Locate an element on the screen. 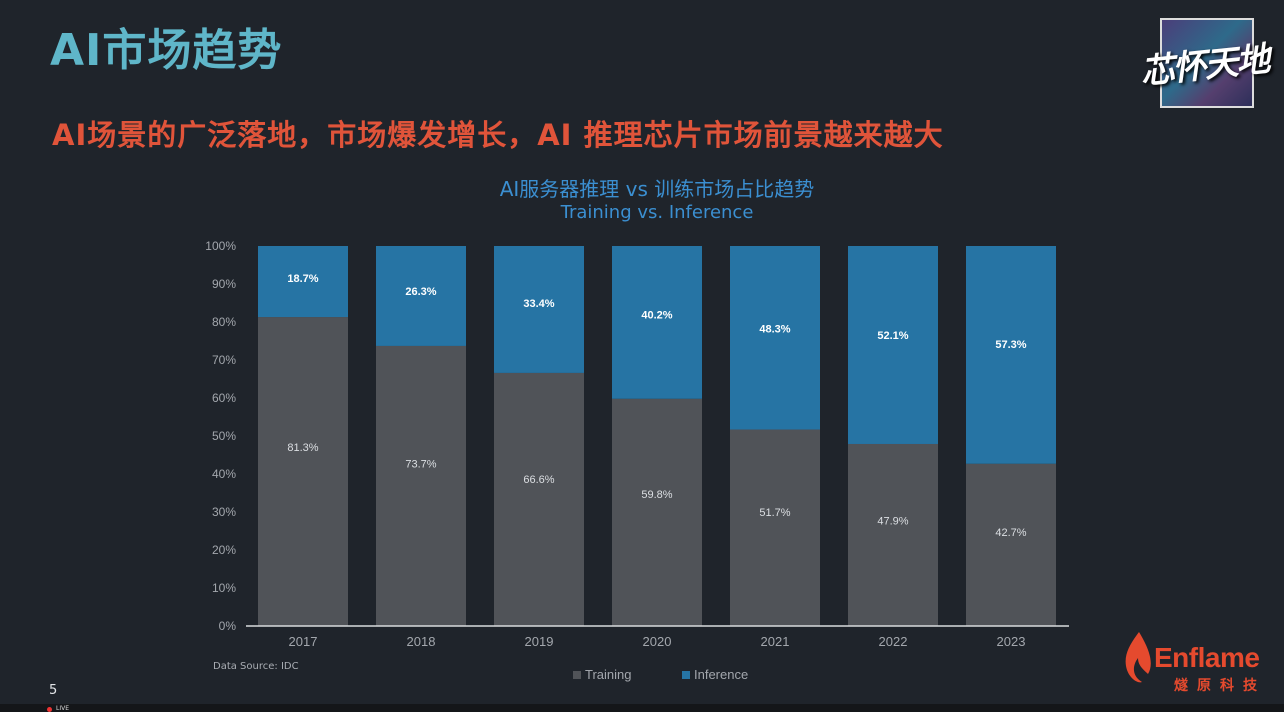  data-label-training: 47.9% is located at coordinates (892, 521).